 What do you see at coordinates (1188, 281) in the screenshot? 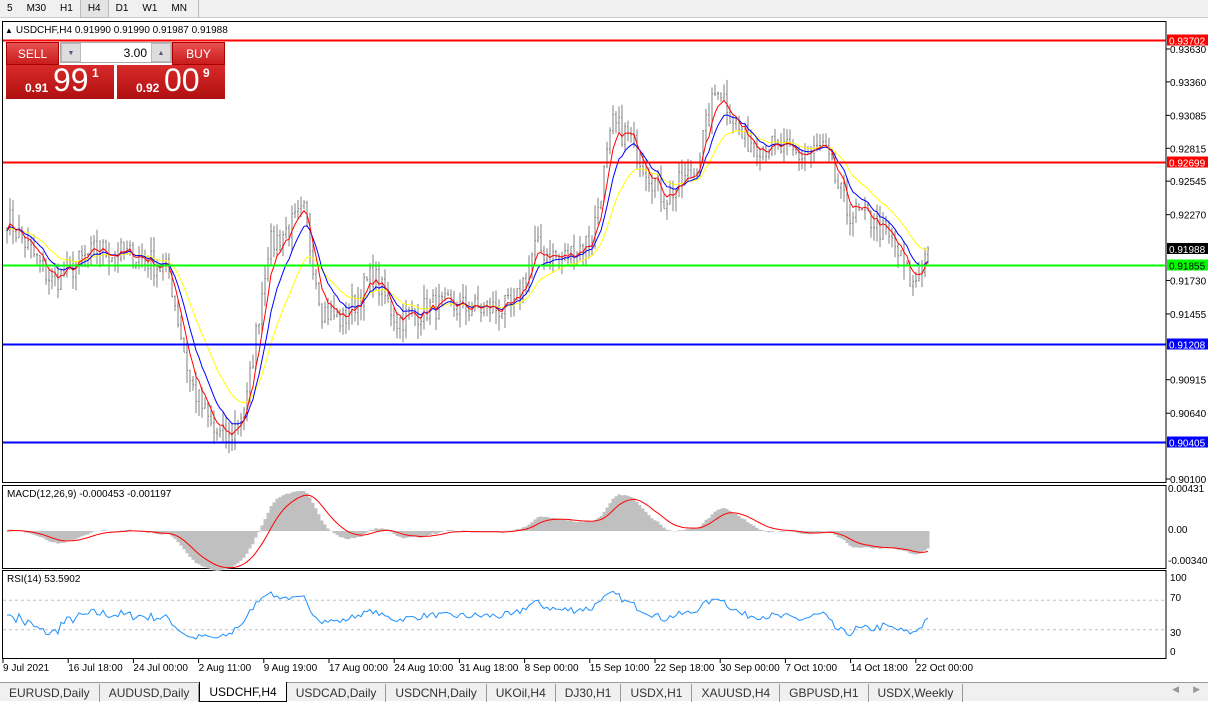
I see `price-axis-label: 0.91730` at bounding box center [1188, 281].